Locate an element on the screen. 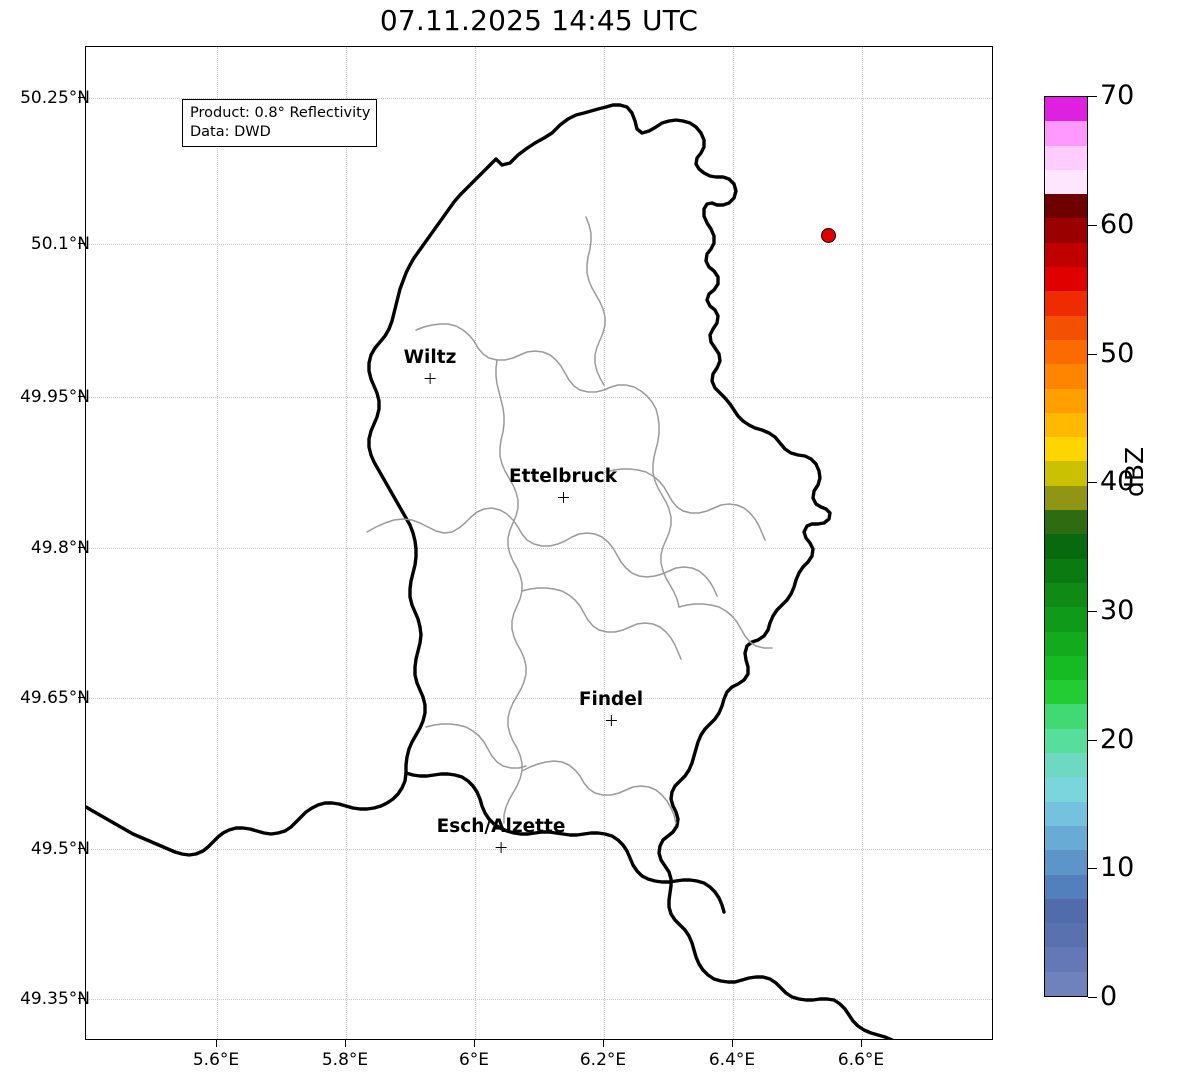 Image resolution: width=1184 pixels, height=1081 pixels. y-tick-label: 49.35°N is located at coordinates (55, 999).